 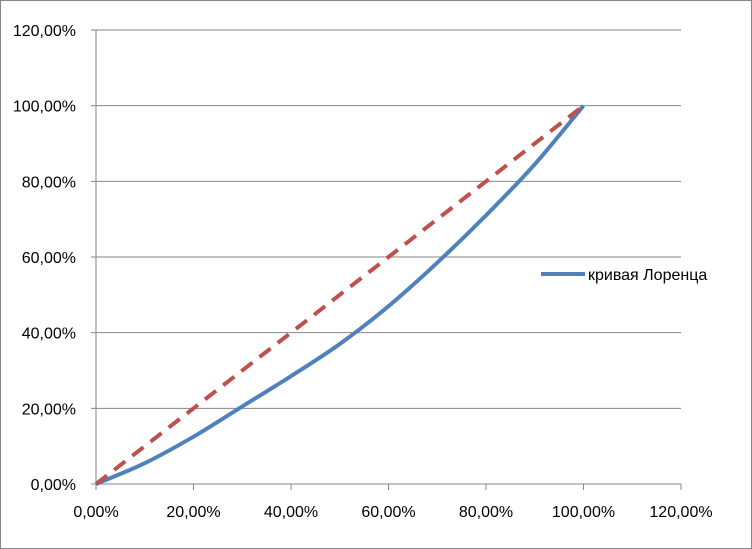 I want to click on y-tick-label-4: 80,00%, so click(x=49, y=182).